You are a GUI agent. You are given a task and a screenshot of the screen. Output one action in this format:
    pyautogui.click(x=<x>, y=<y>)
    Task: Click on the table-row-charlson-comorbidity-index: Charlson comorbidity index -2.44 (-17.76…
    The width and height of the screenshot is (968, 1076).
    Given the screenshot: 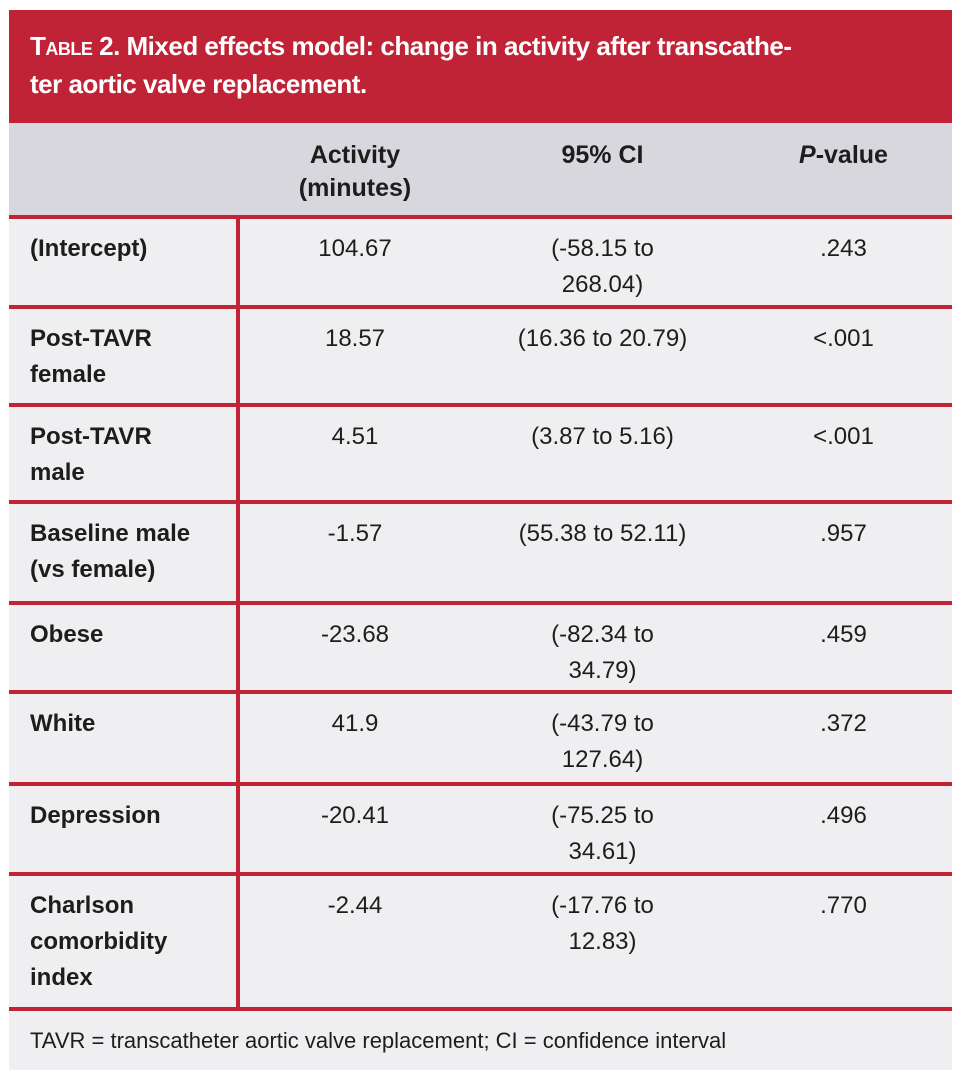 What is the action you would take?
    pyautogui.click(x=480, y=939)
    